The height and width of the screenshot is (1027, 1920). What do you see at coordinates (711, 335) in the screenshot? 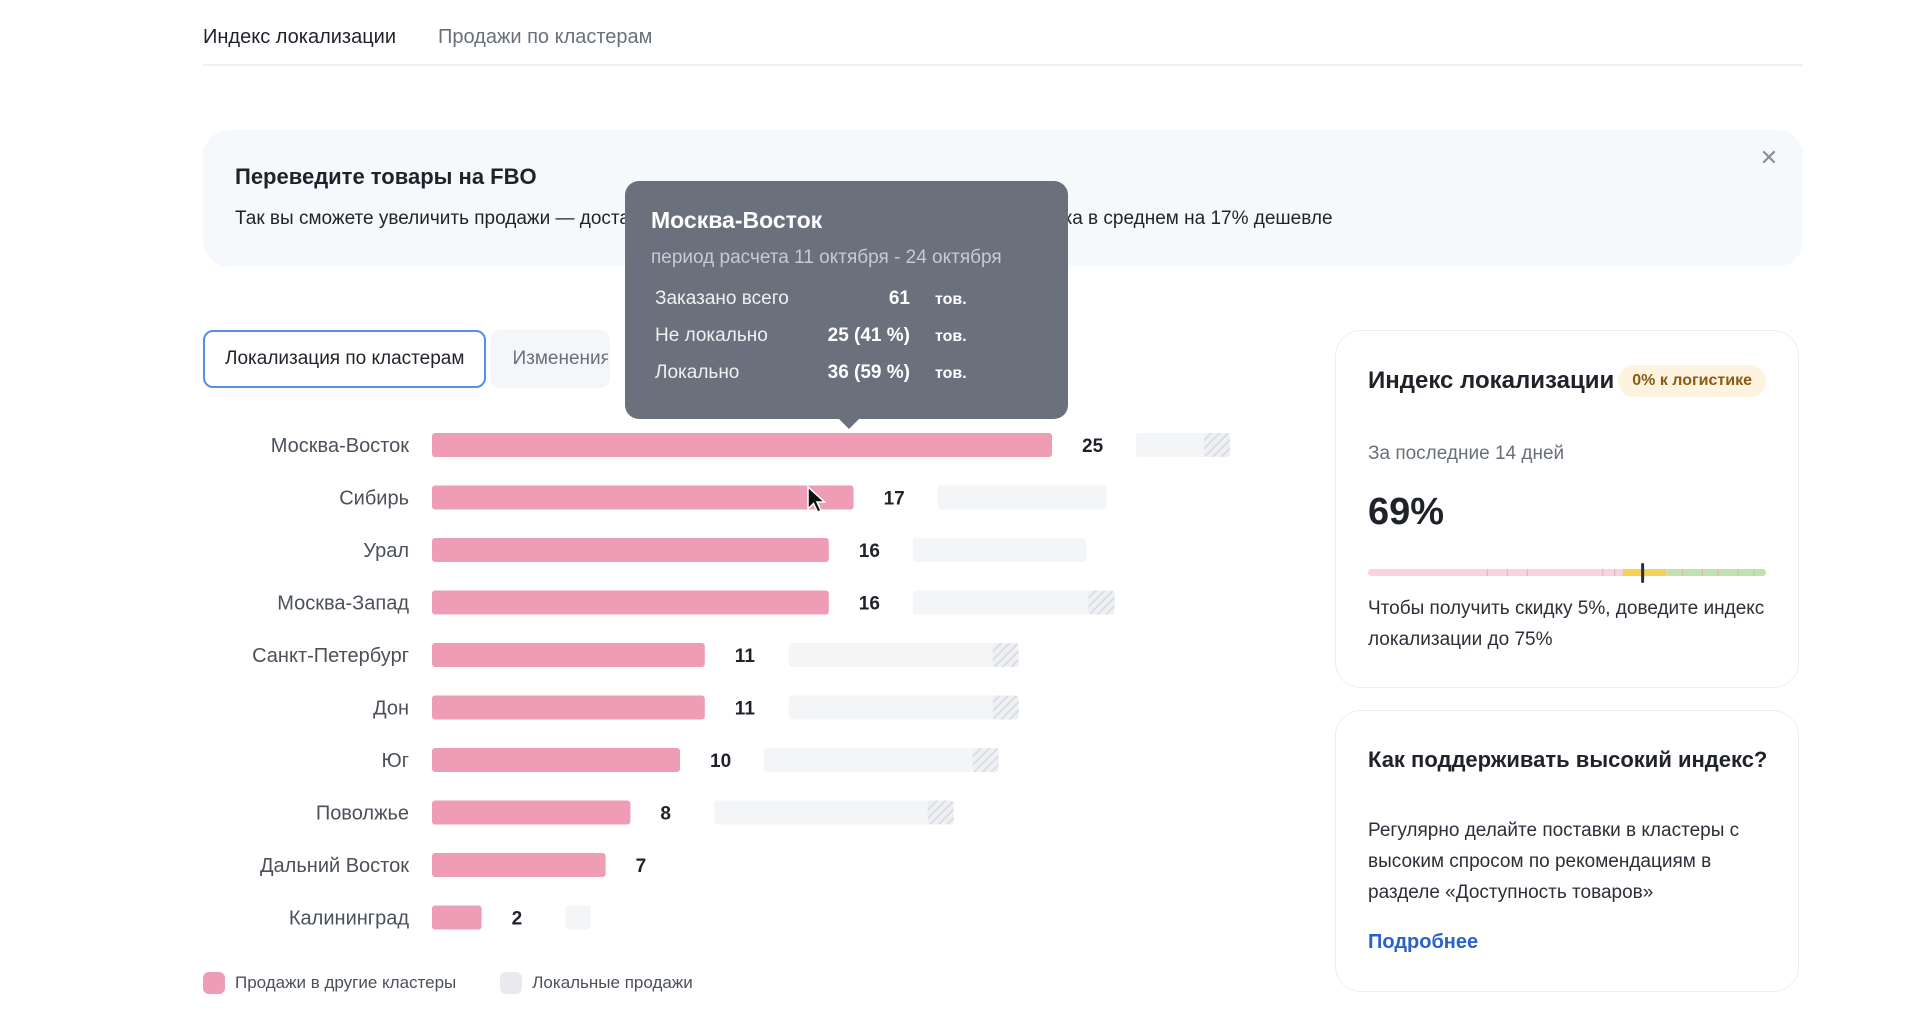
I see `tooltip-row-label: Не локально` at bounding box center [711, 335].